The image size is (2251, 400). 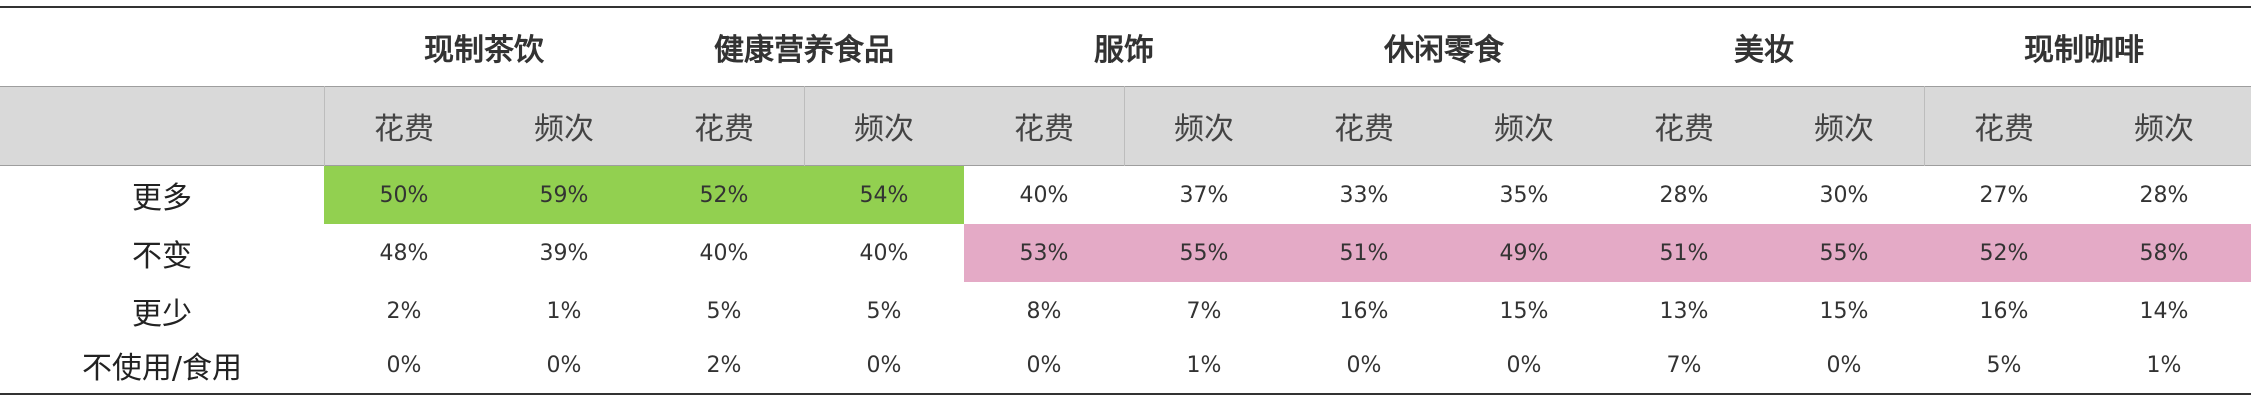 I want to click on table-cell: 27%, so click(x=2004, y=195).